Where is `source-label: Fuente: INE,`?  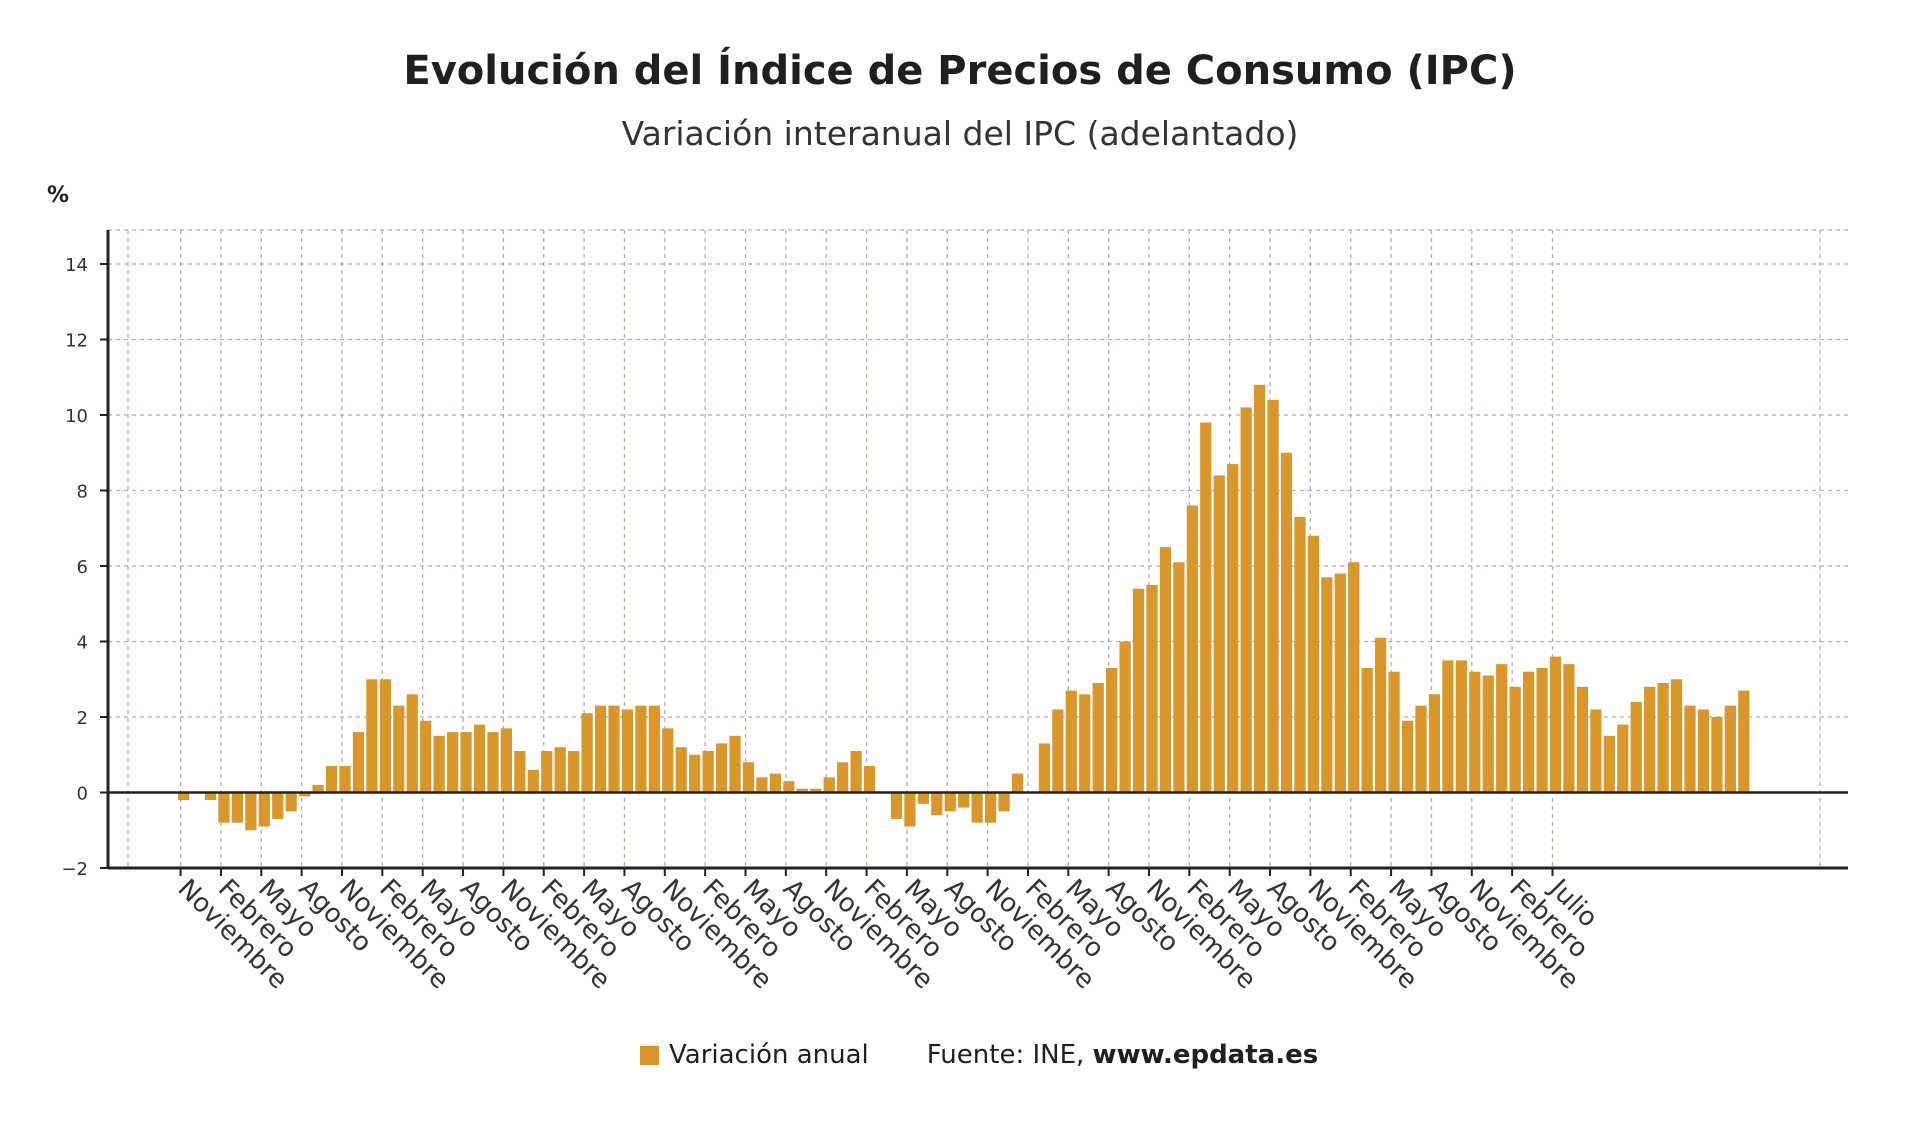 source-label: Fuente: INE, is located at coordinates (1005, 1055).